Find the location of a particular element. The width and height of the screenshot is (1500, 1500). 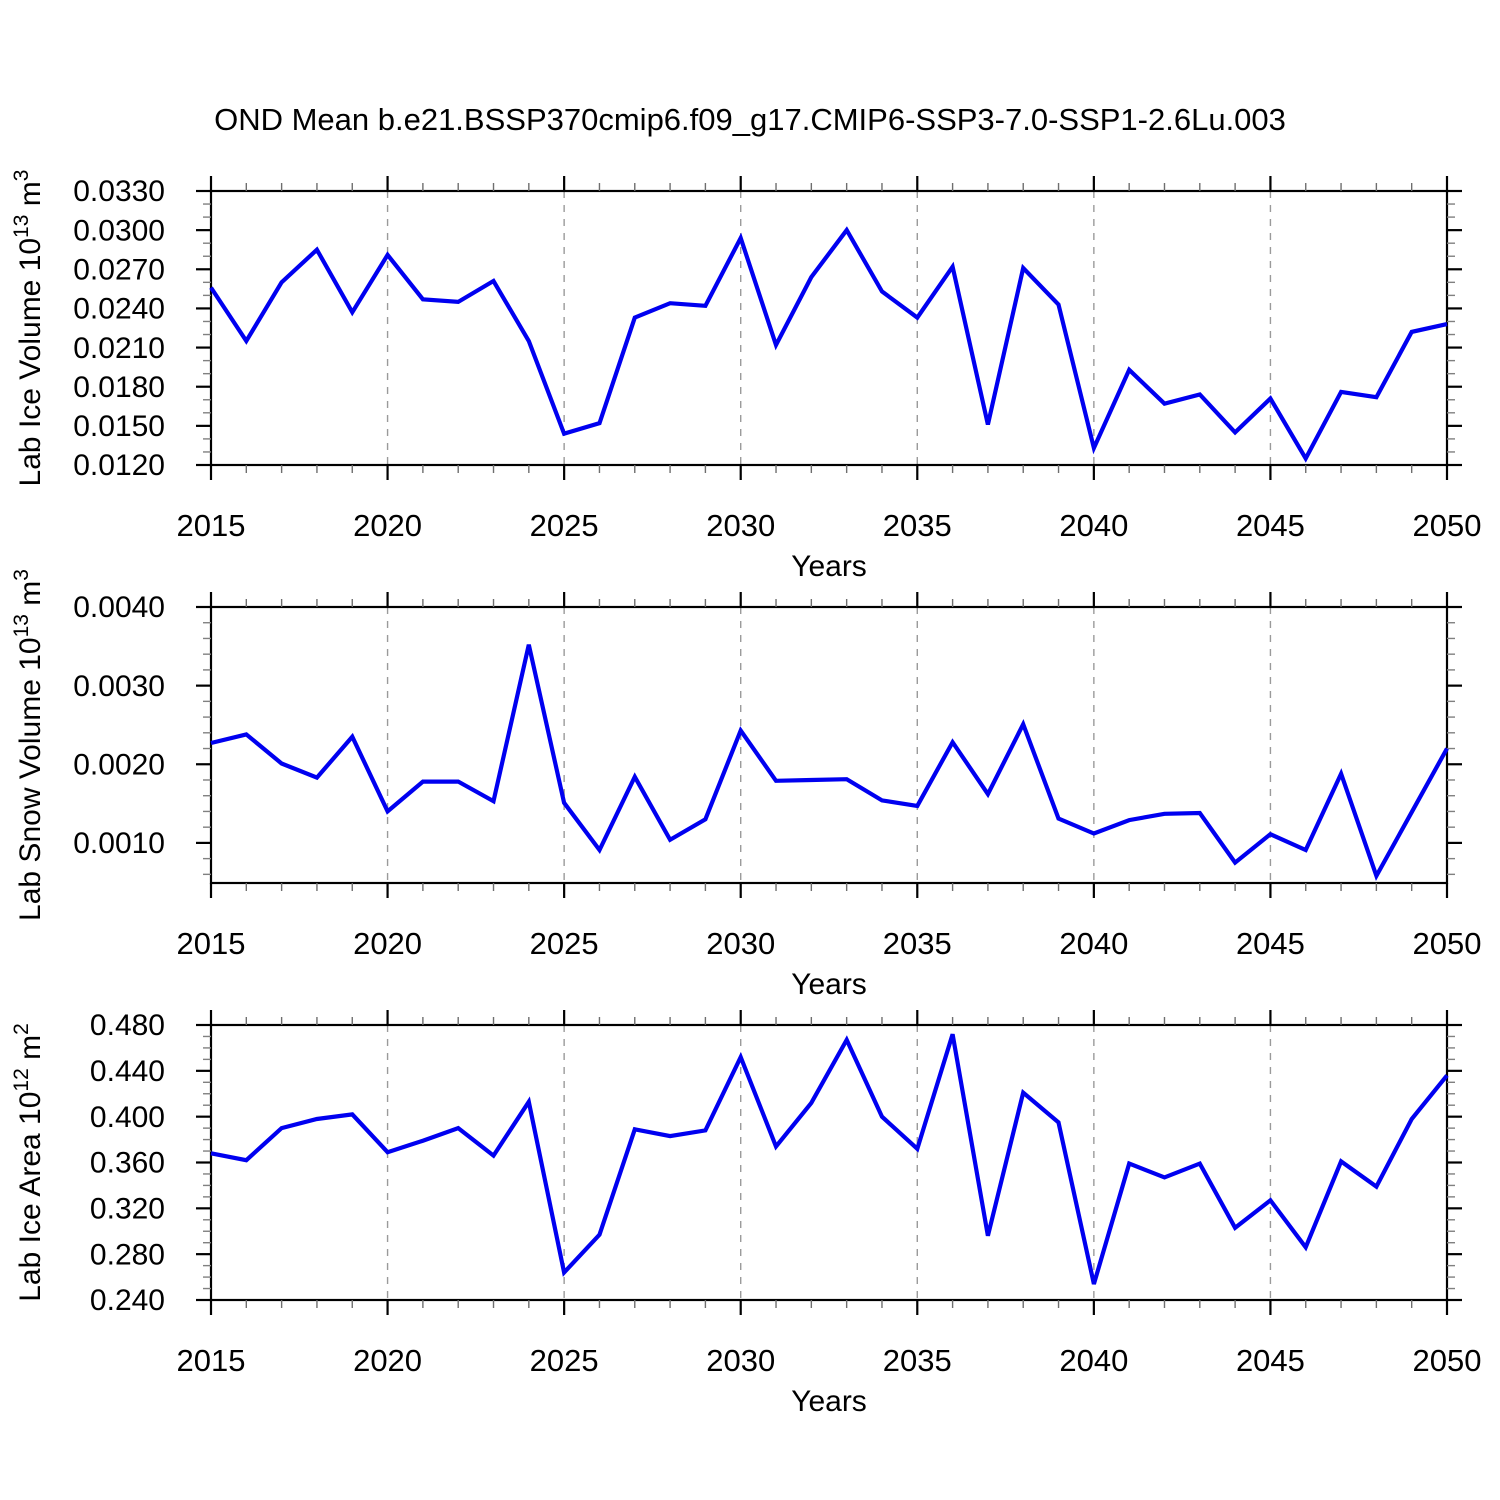

y-tick-label: 0.0030 is located at coordinates (119, 686).